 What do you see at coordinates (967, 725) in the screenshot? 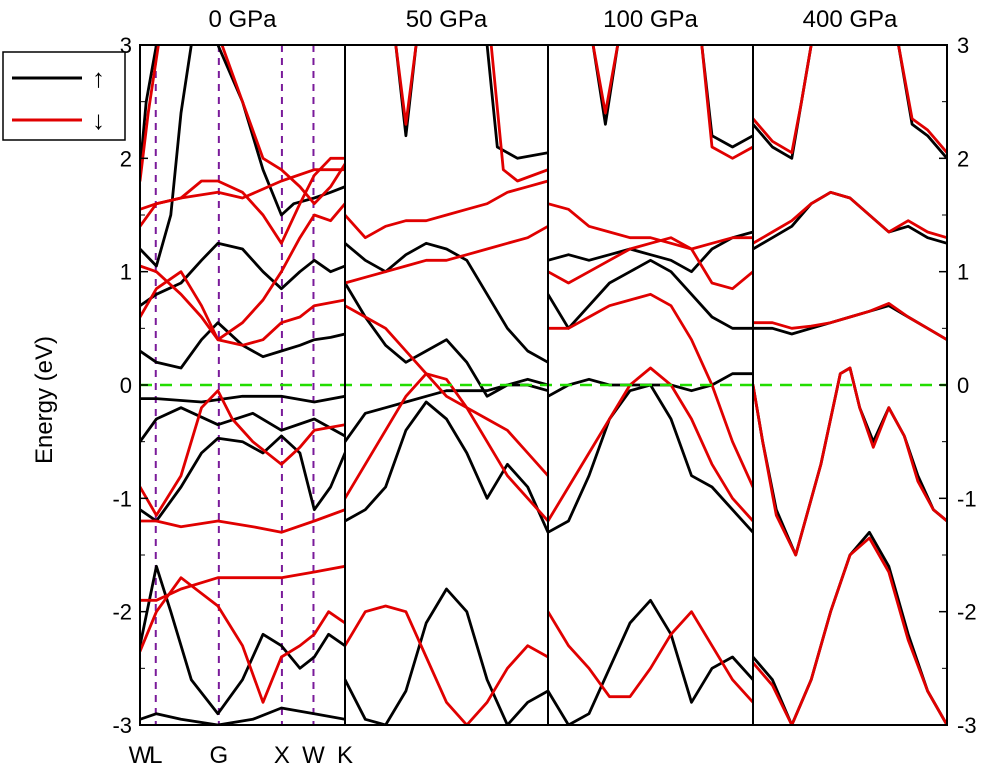
I see `y-tick-label-right: -3` at bounding box center [967, 725].